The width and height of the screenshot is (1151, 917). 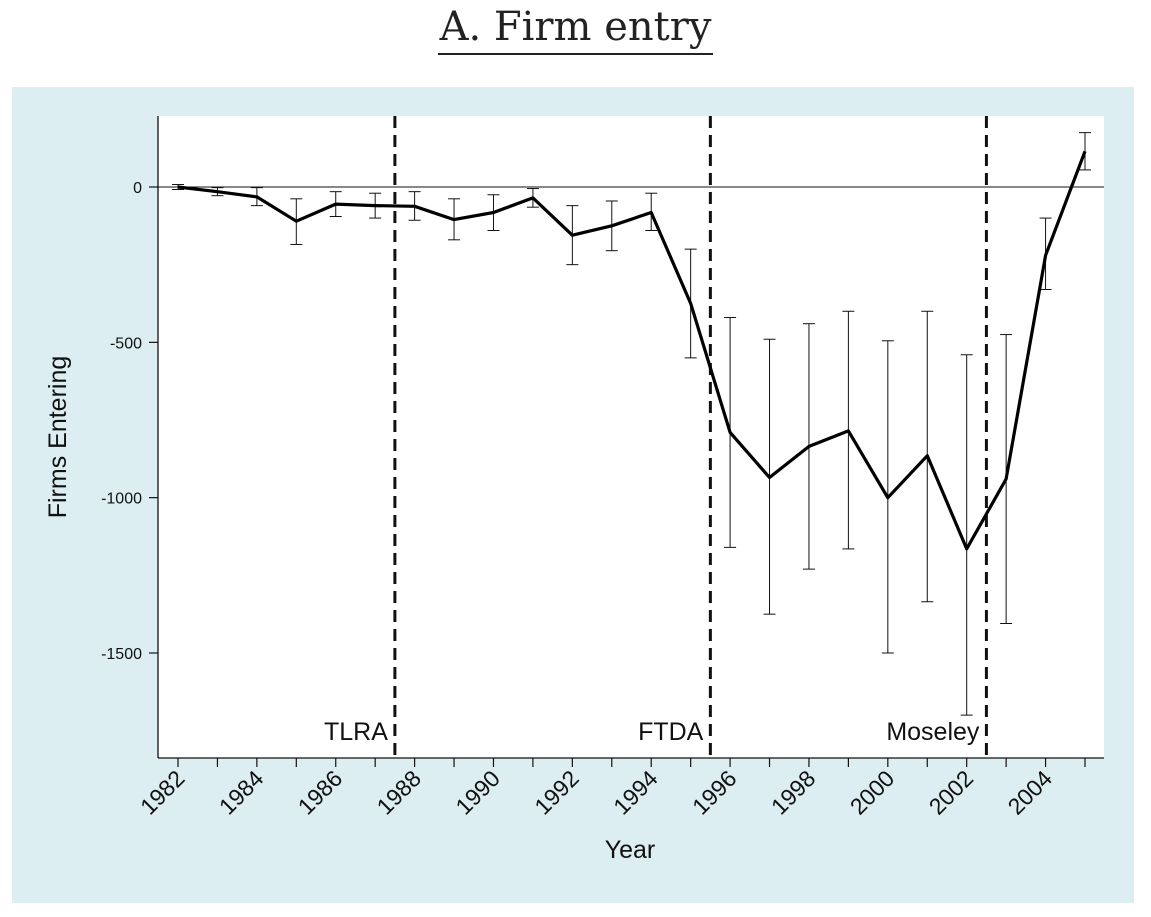 What do you see at coordinates (121, 499) in the screenshot?
I see `y-tick-label: -1000` at bounding box center [121, 499].